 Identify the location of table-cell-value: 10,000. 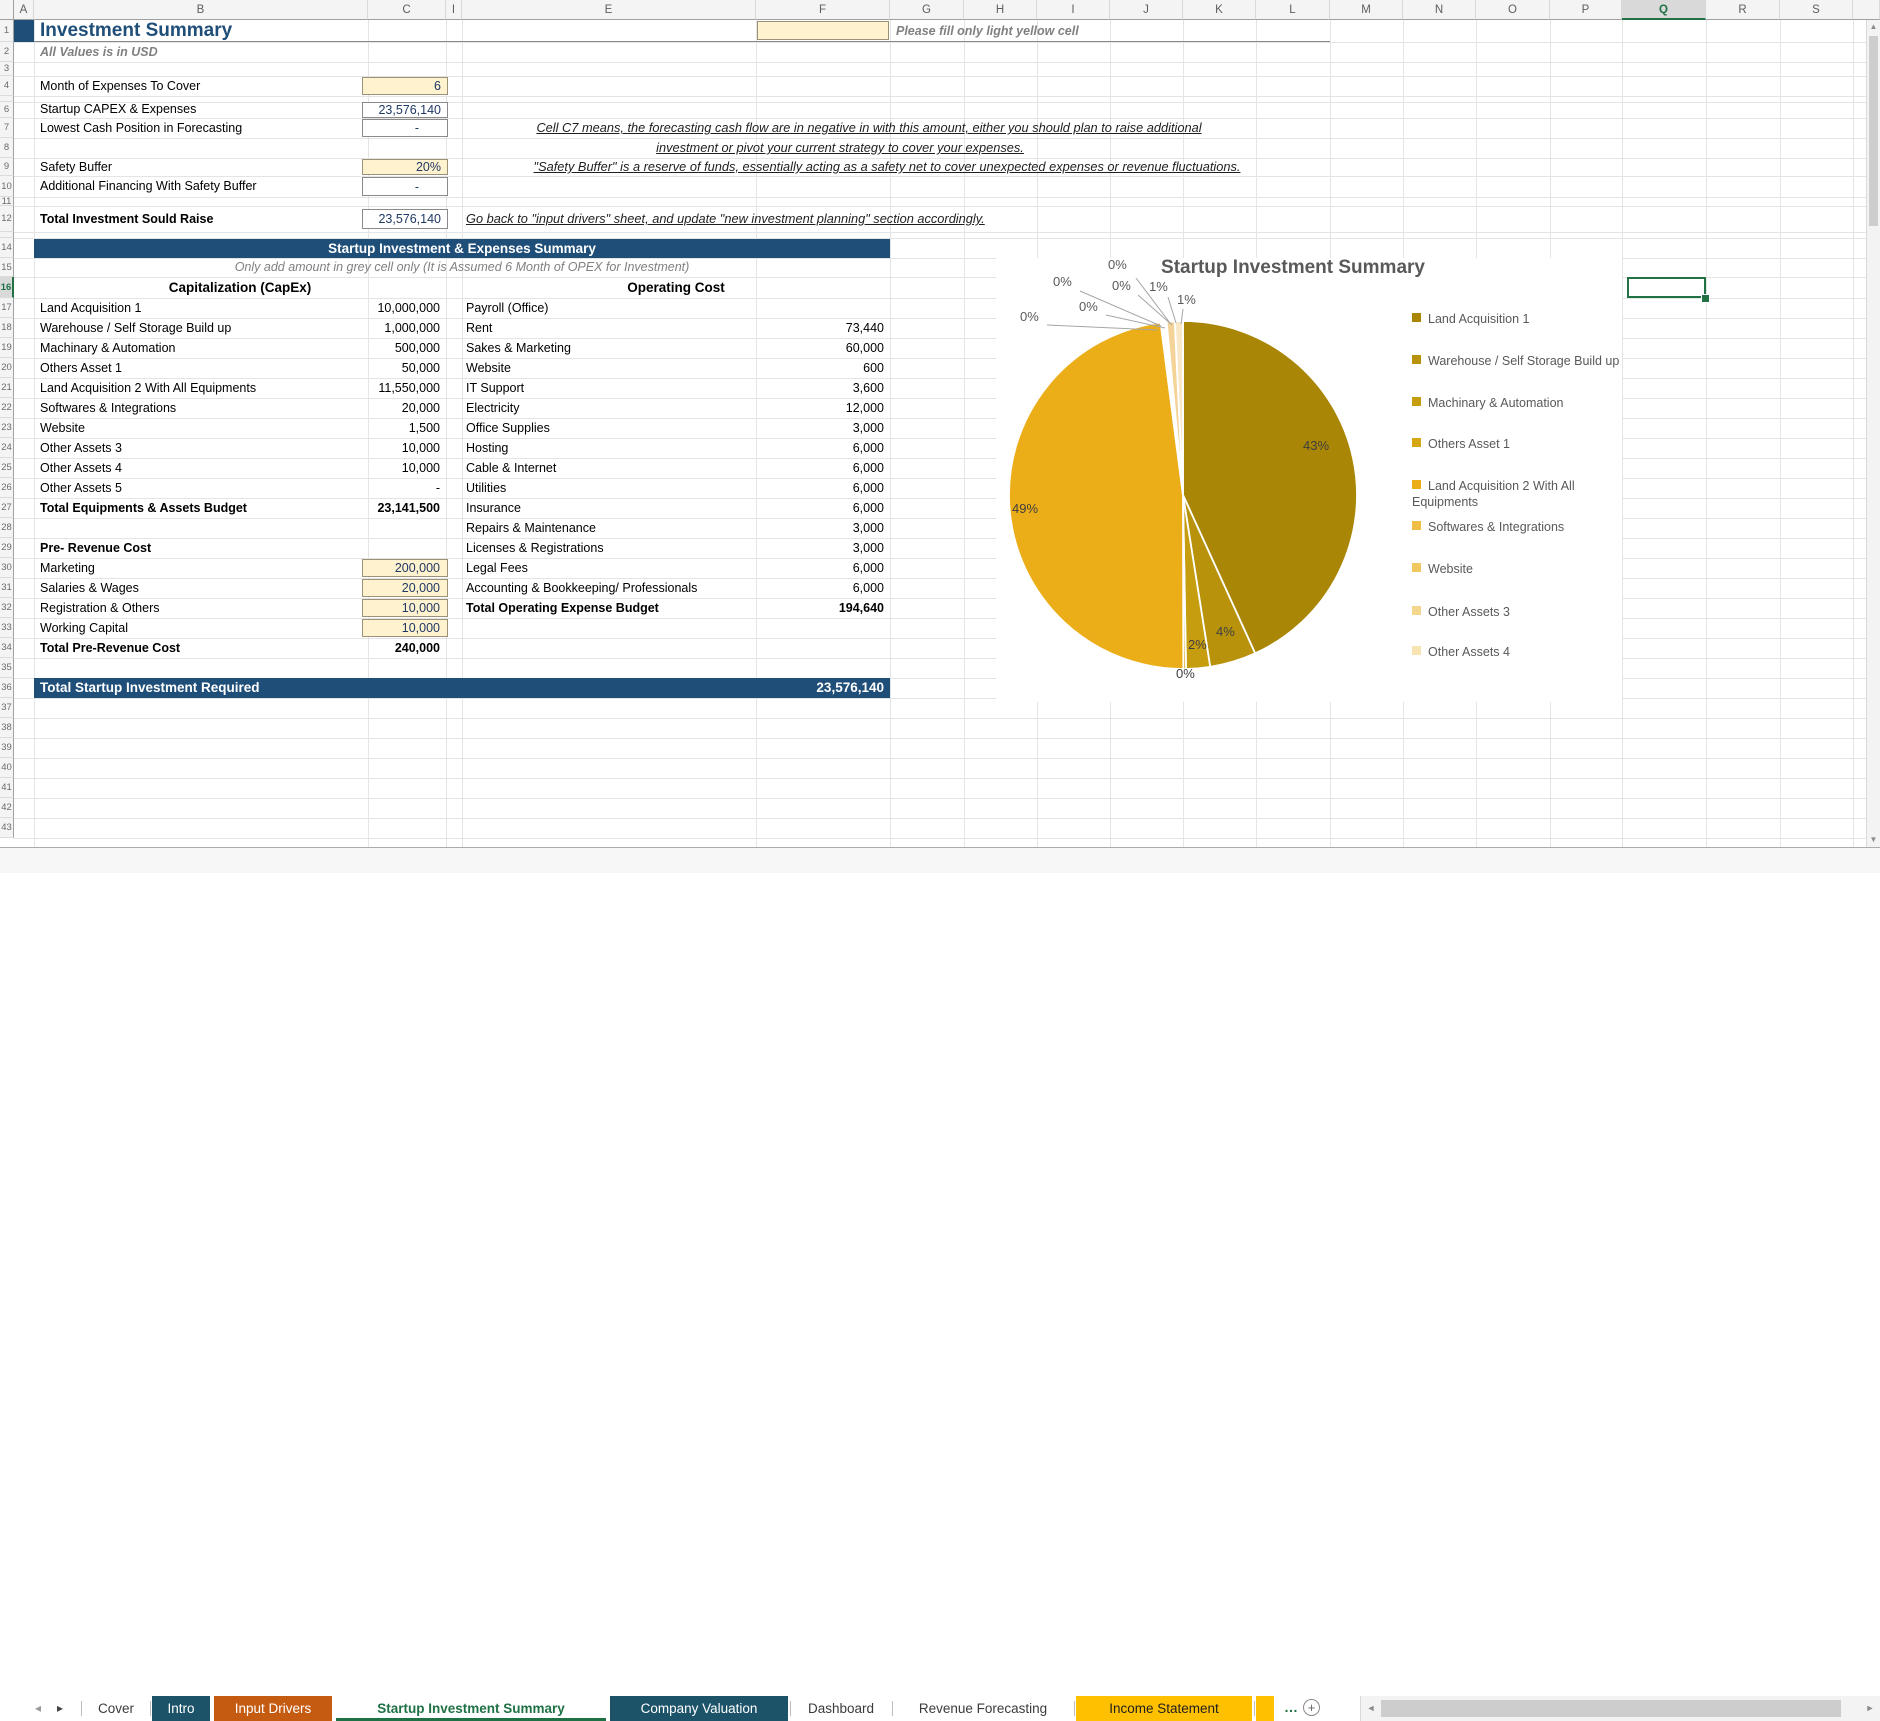
(420, 468).